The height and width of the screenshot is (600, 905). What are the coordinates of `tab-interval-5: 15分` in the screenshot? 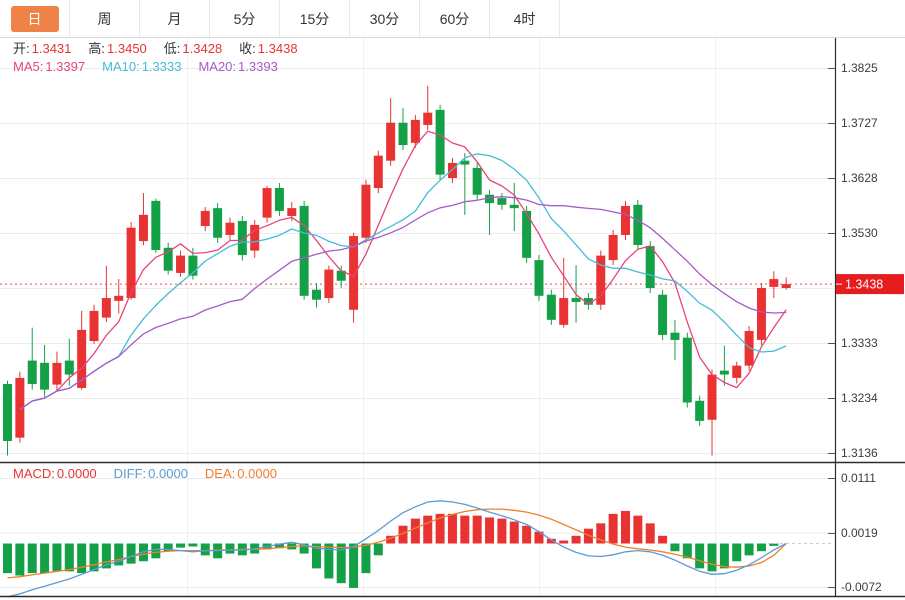 It's located at (315, 18).